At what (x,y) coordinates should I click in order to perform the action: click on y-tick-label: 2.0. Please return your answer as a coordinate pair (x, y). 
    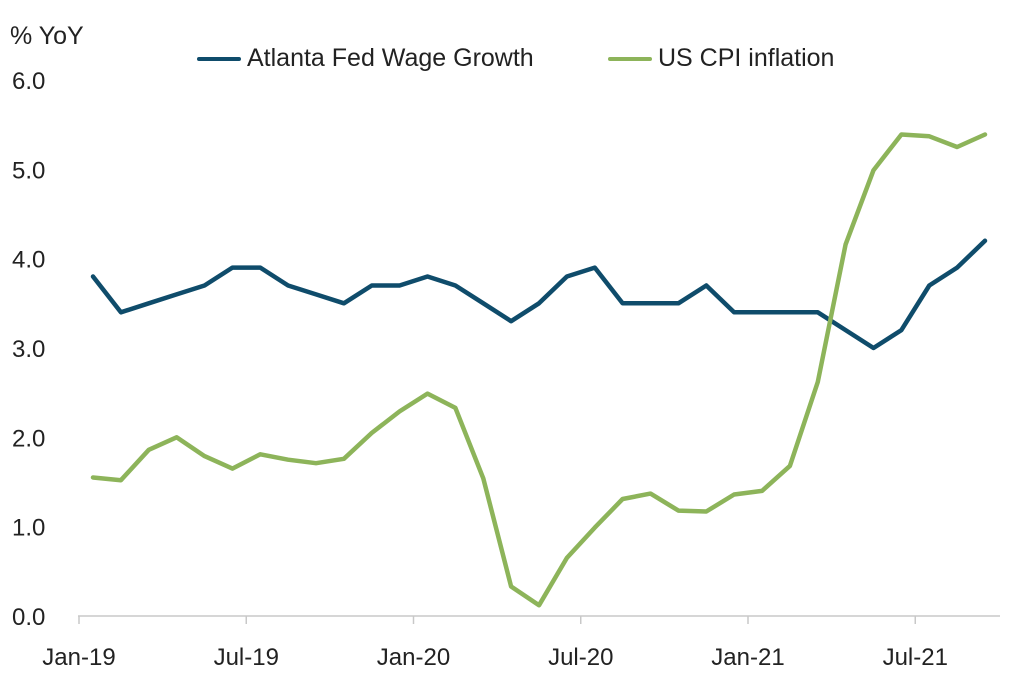
    Looking at the image, I should click on (28, 438).